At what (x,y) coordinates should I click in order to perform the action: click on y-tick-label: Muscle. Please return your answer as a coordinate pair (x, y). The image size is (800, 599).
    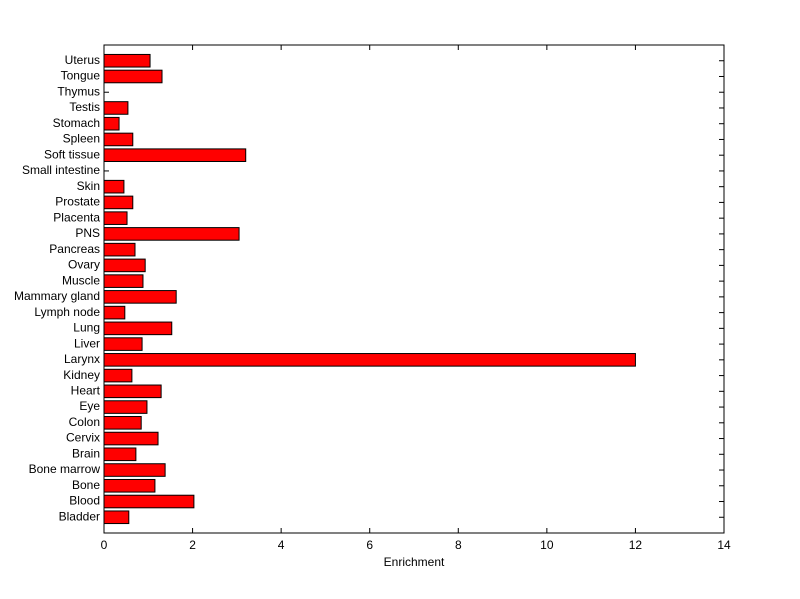
    Looking at the image, I should click on (81, 280).